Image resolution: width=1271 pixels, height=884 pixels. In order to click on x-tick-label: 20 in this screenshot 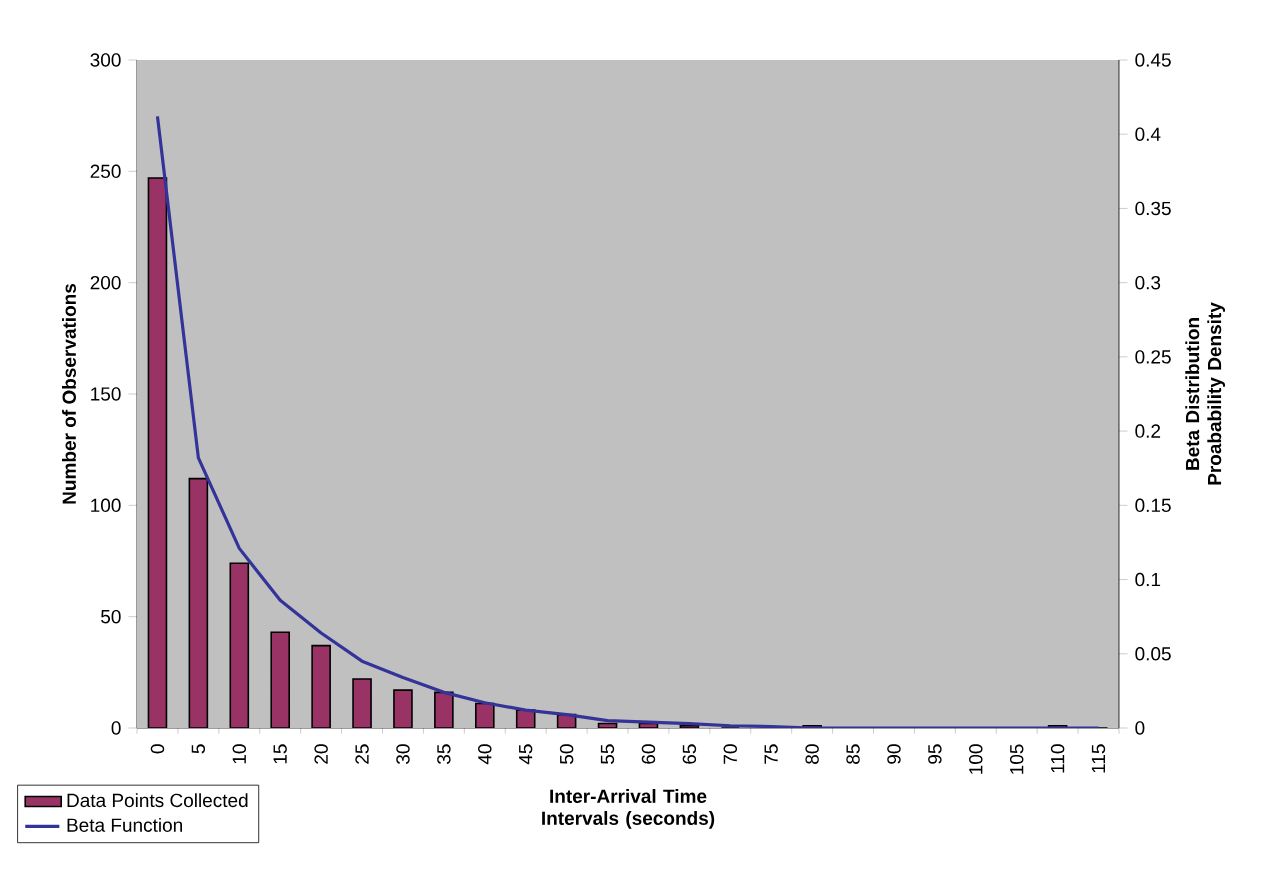, I will do `click(321, 754)`.